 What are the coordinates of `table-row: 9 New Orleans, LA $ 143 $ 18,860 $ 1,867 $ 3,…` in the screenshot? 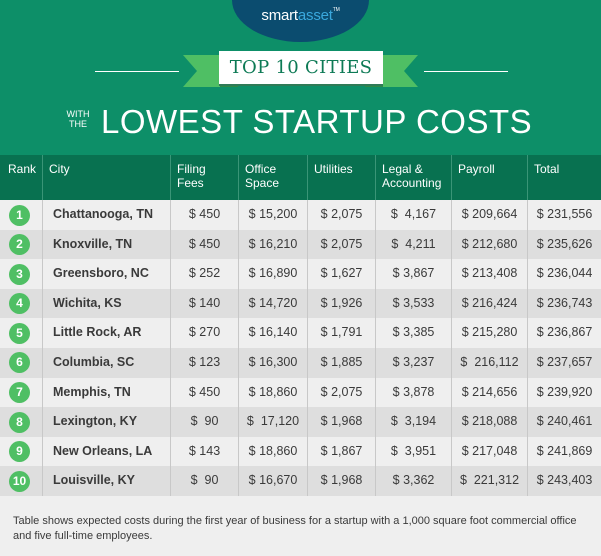 It's located at (300, 451).